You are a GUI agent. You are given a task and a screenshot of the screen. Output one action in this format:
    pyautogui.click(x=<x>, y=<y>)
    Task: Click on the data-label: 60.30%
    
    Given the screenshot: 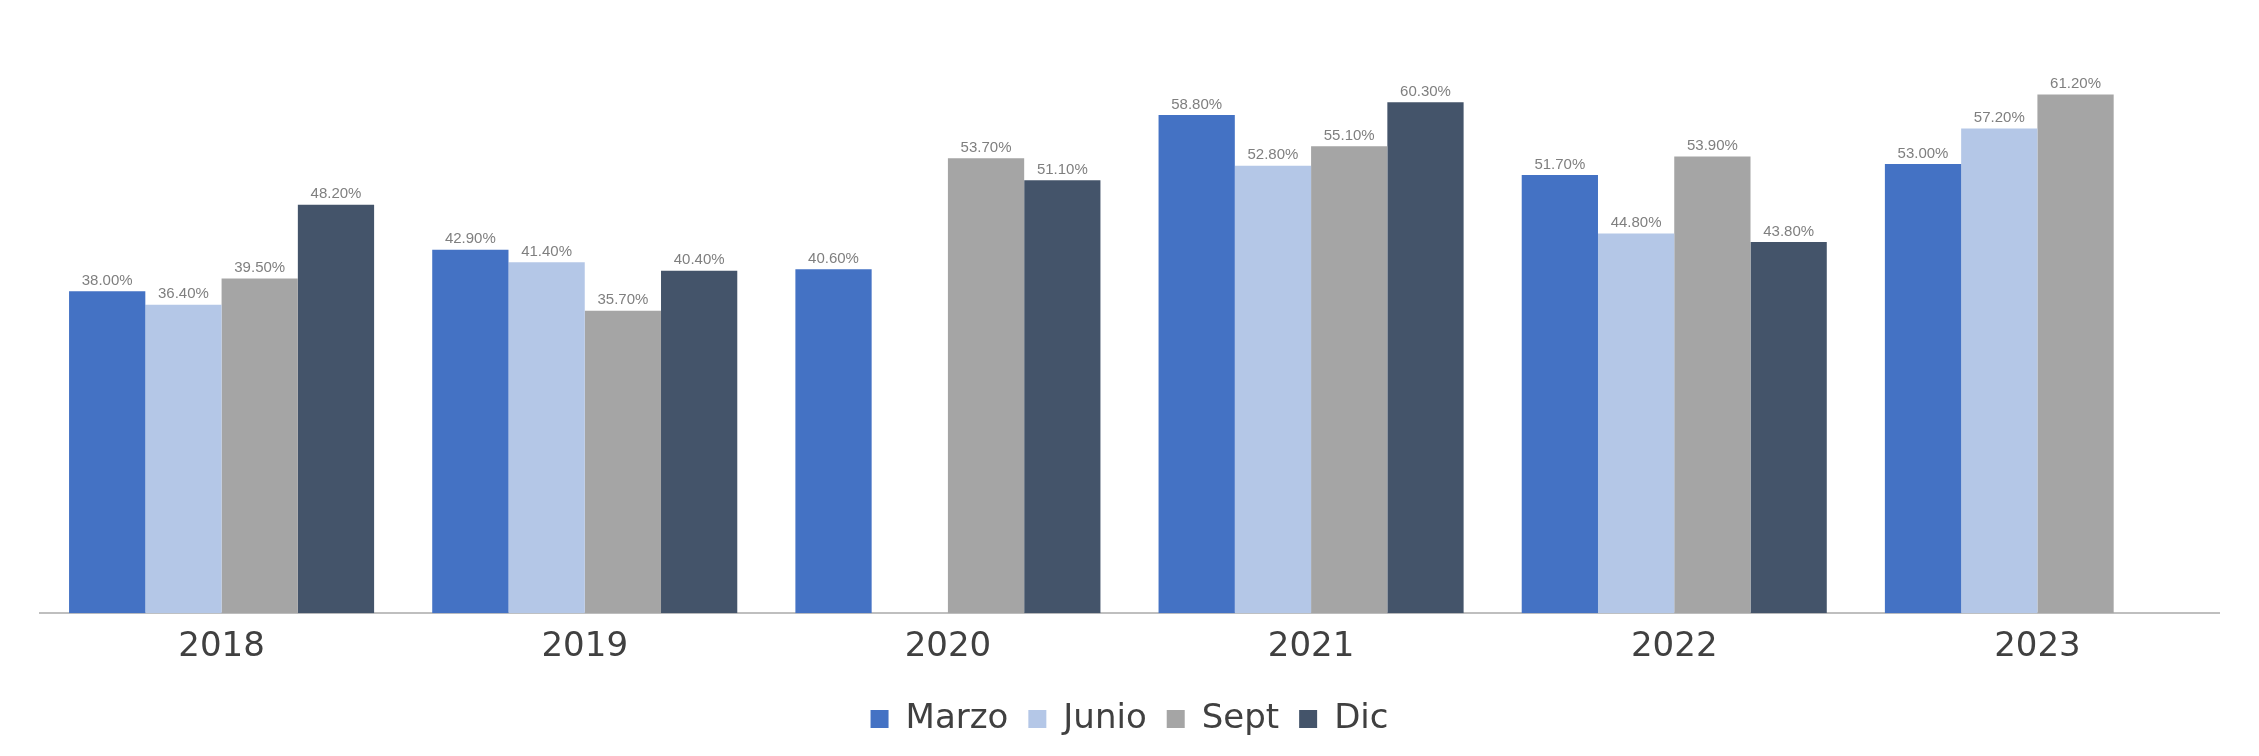 What is the action you would take?
    pyautogui.click(x=1425, y=90)
    